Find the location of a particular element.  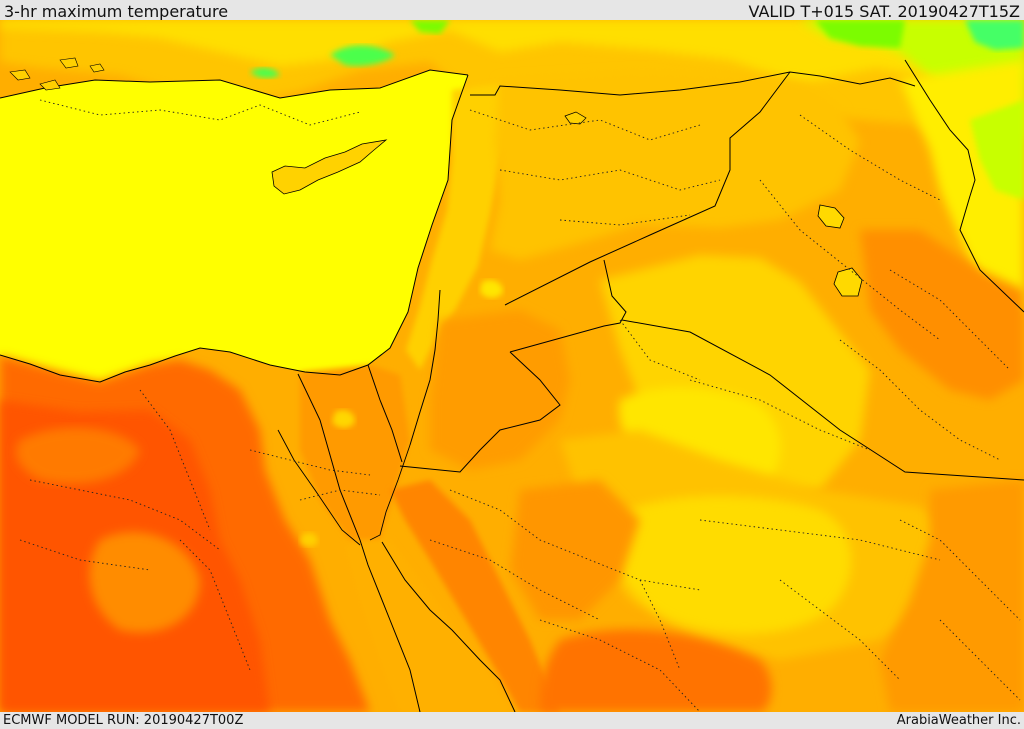

lake-razazah is located at coordinates (848, 282).